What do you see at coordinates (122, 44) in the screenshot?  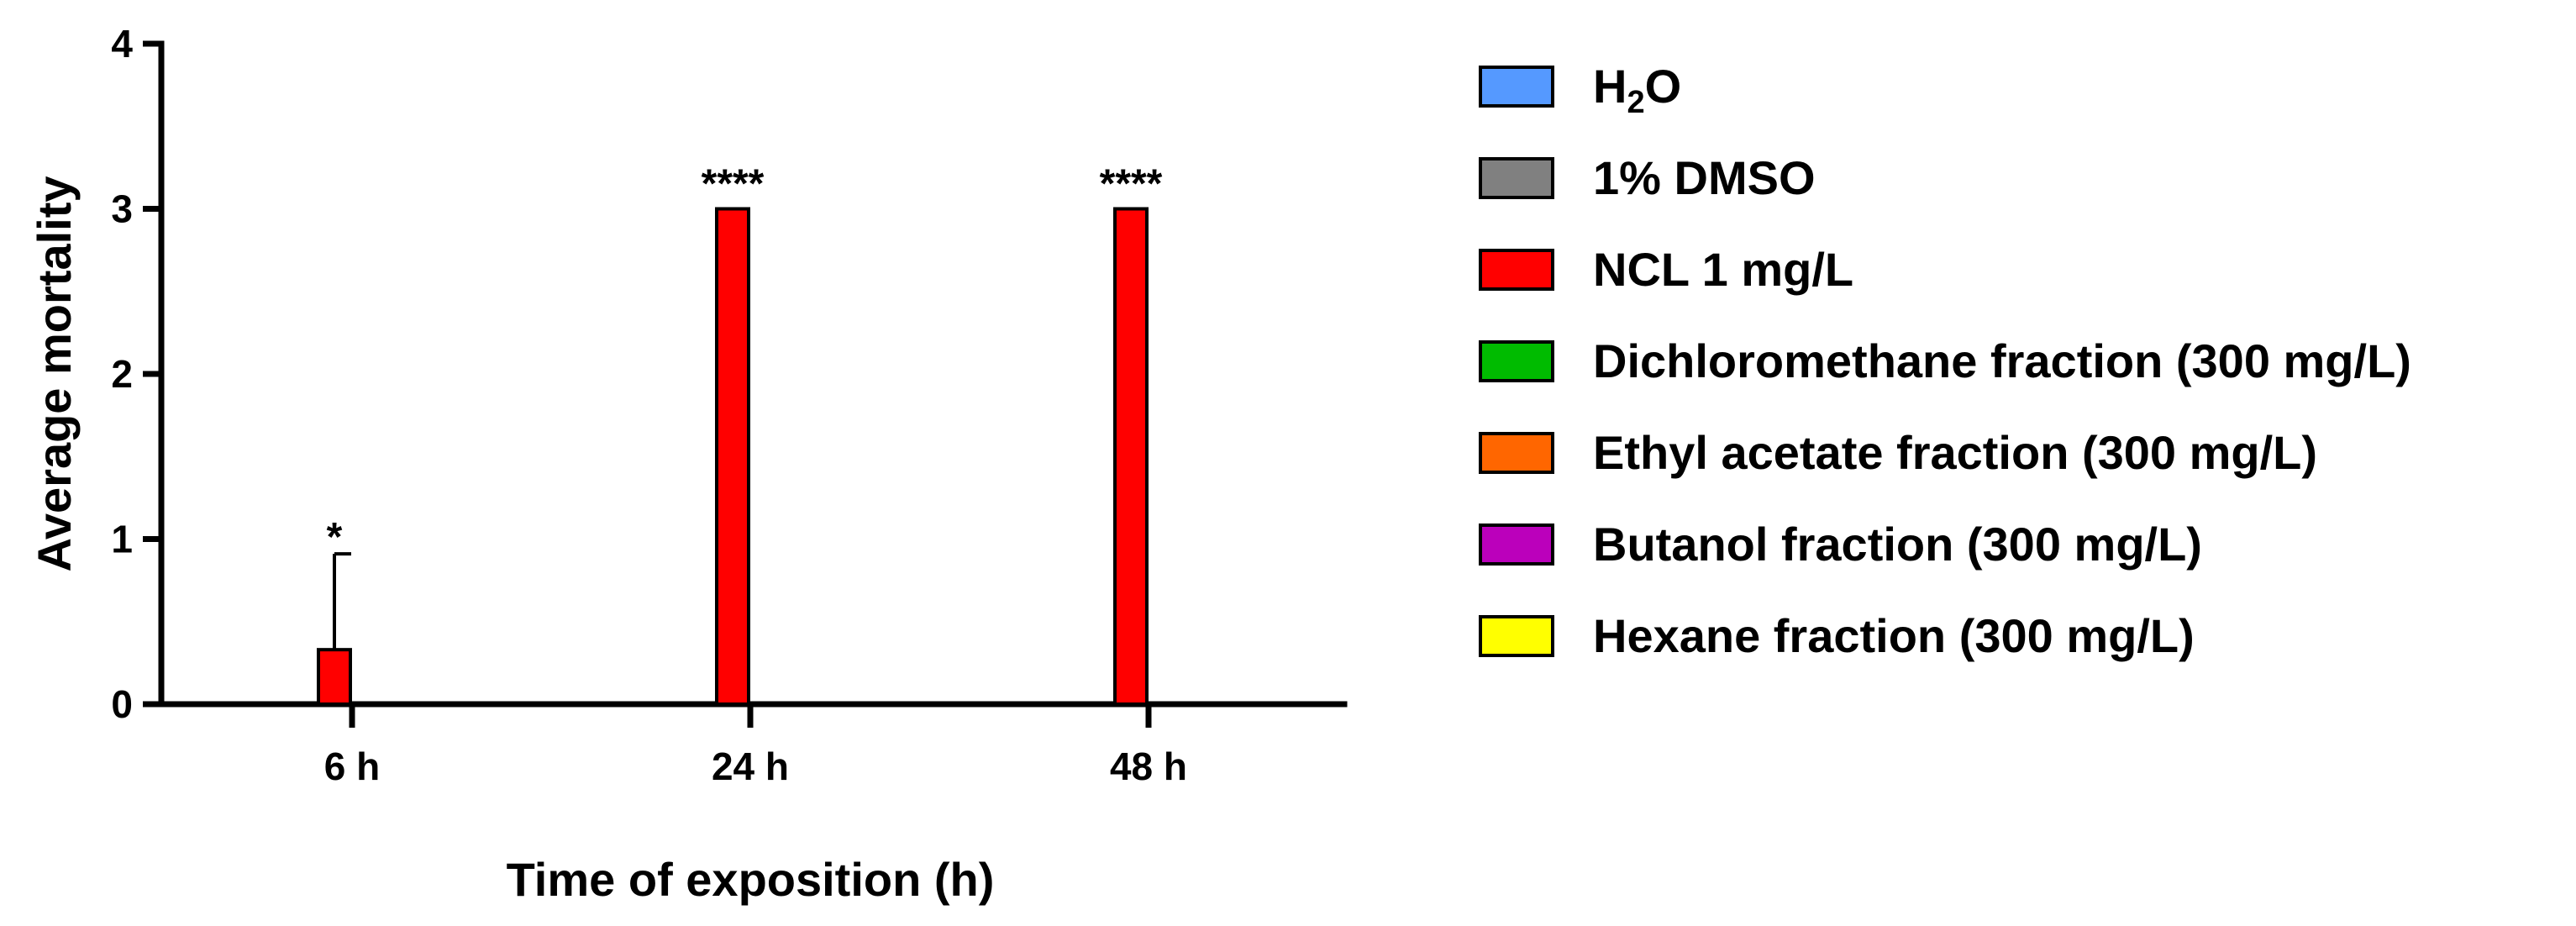 I see `y-tick-label: 4` at bounding box center [122, 44].